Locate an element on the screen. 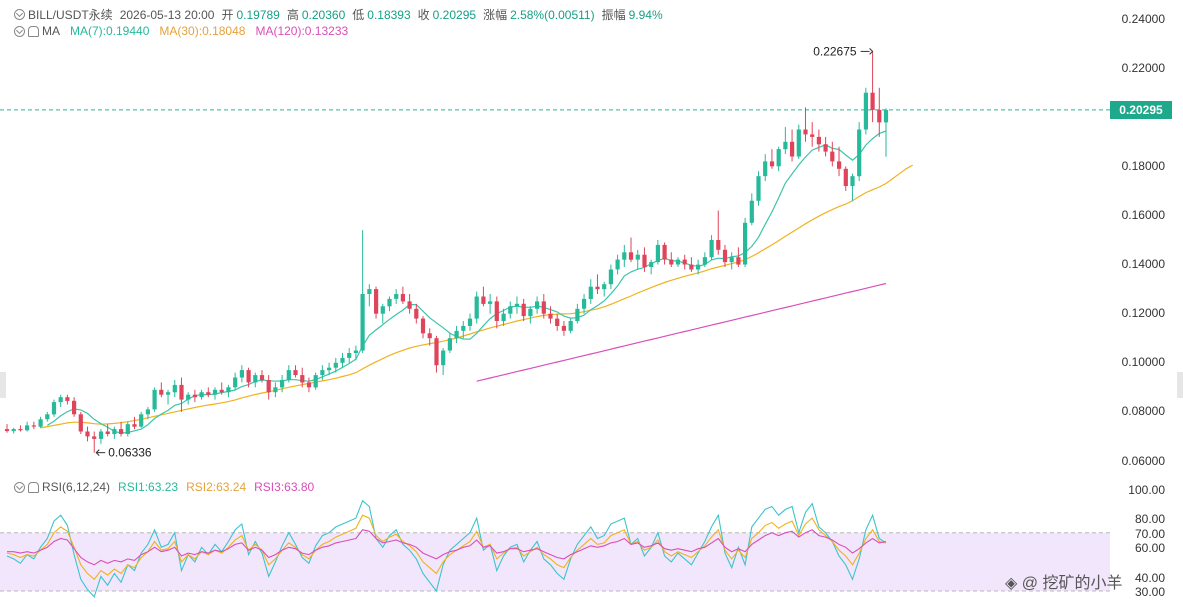  rsi-label: RSI(6,12,24) is located at coordinates (76, 487).